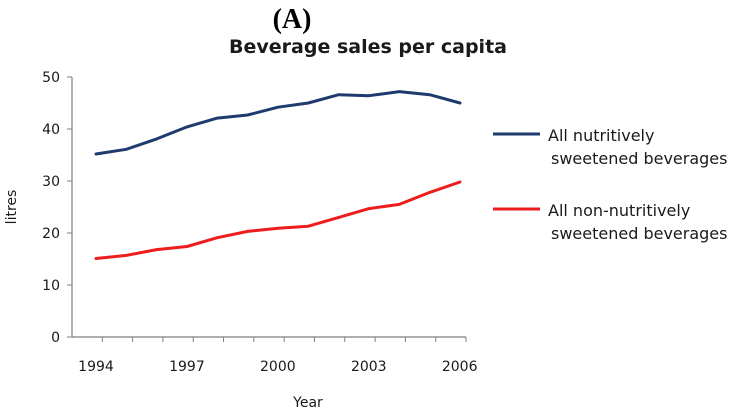 The width and height of the screenshot is (751, 420). I want to click on x-axis-label: Year, so click(307, 403).